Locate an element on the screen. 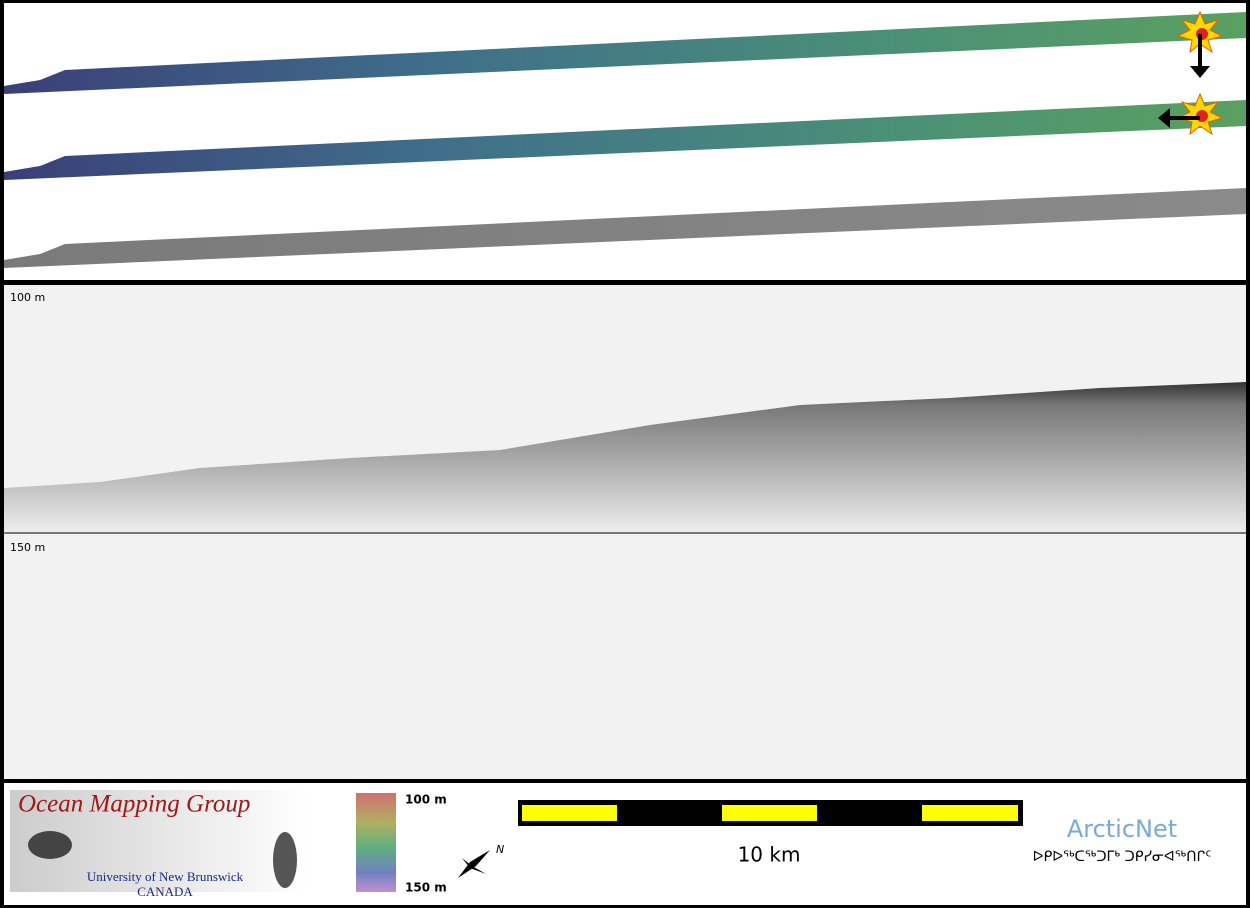 This screenshot has height=908, width=1250. depth-label: 100 m is located at coordinates (27, 297).